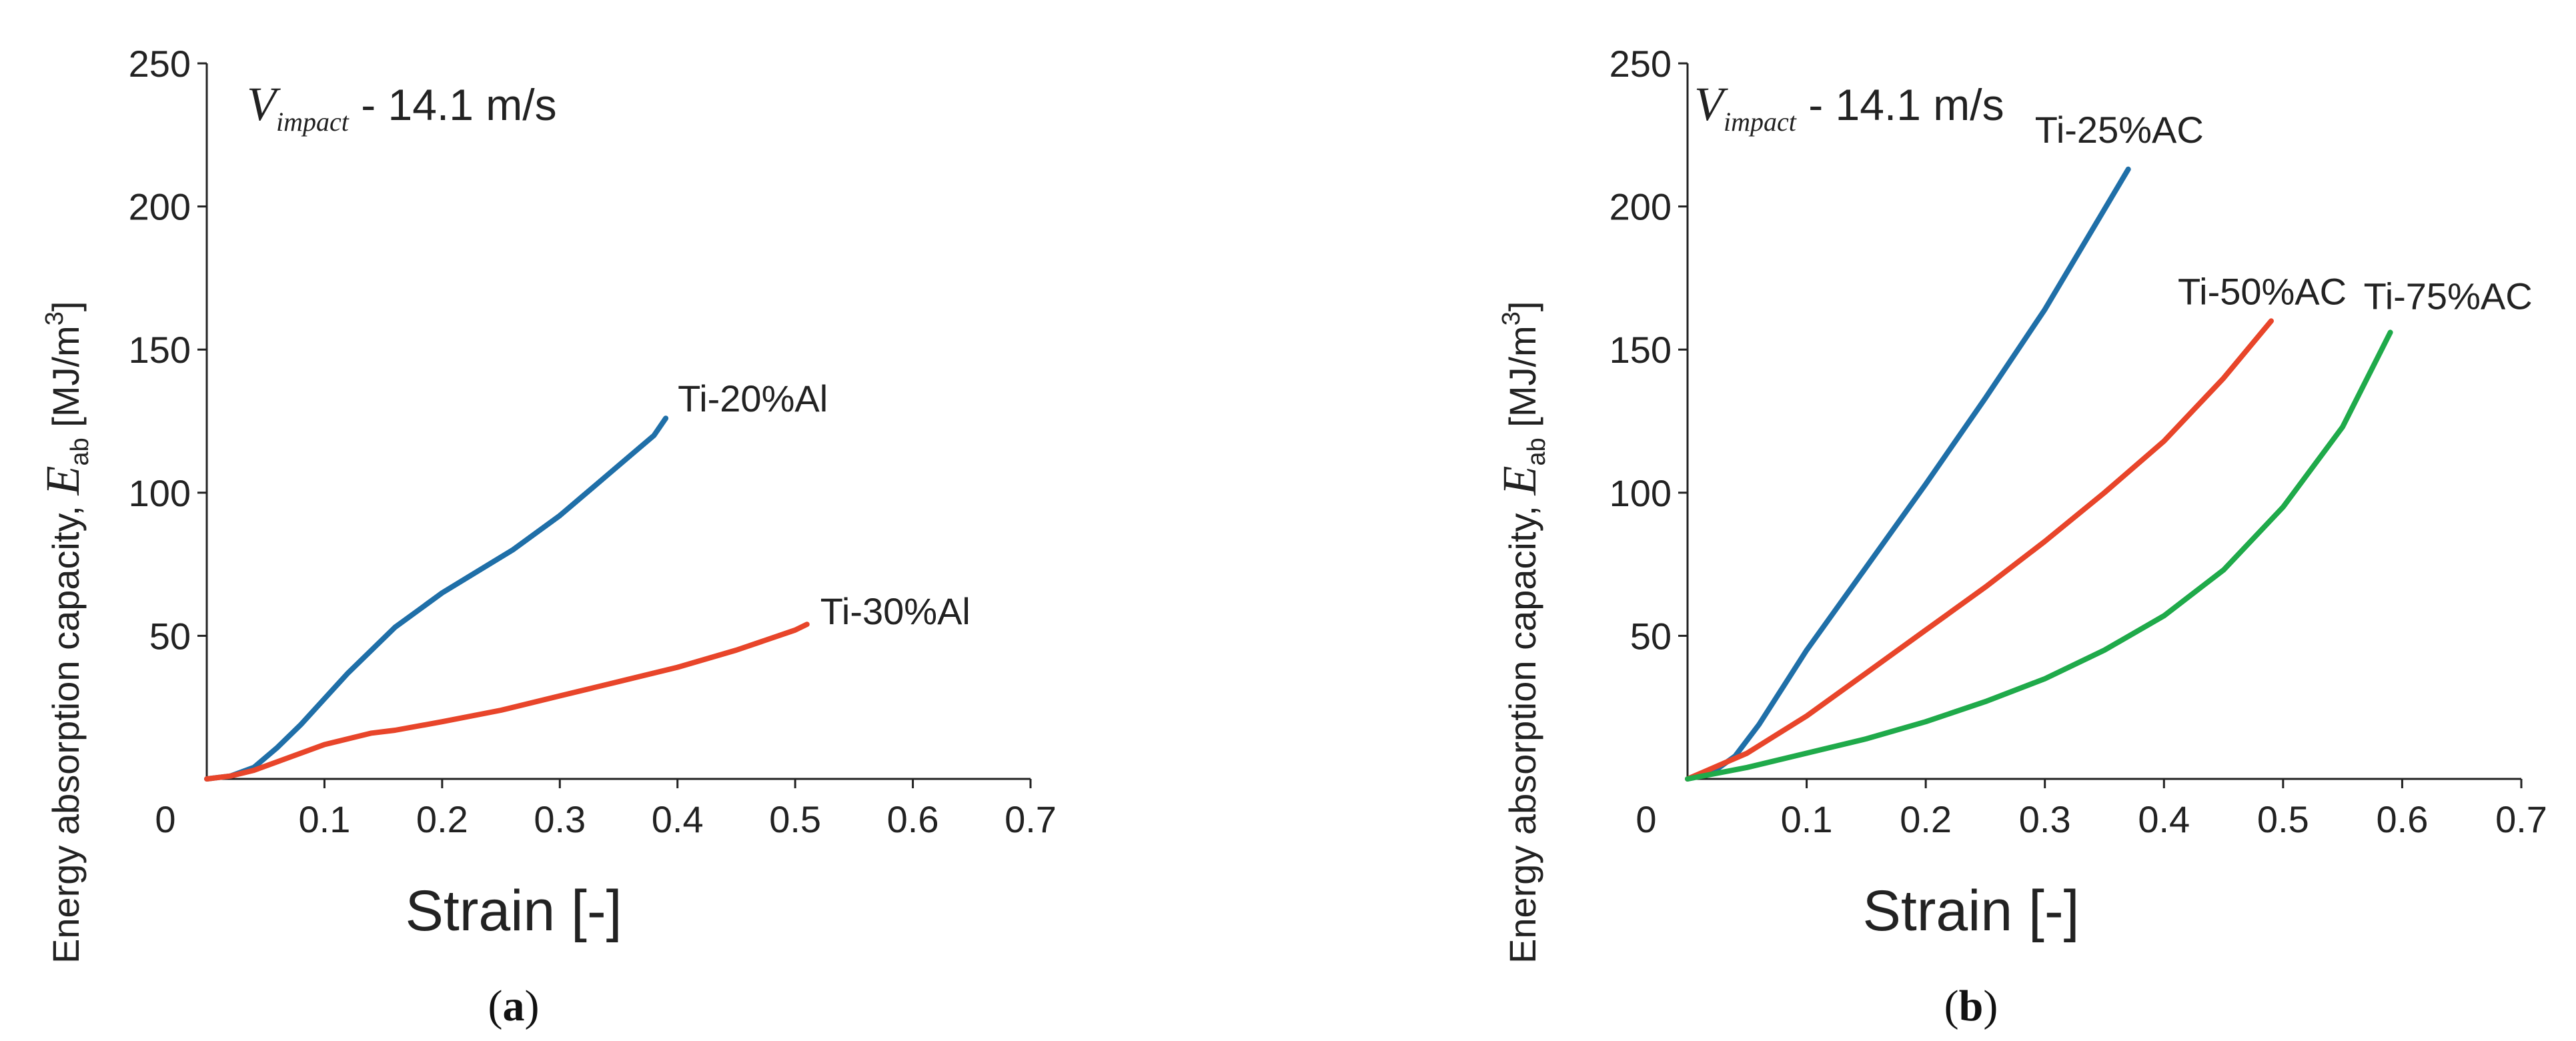  I want to click on series-label-ti-50-ac: Ti-50%AC, so click(2262, 291).